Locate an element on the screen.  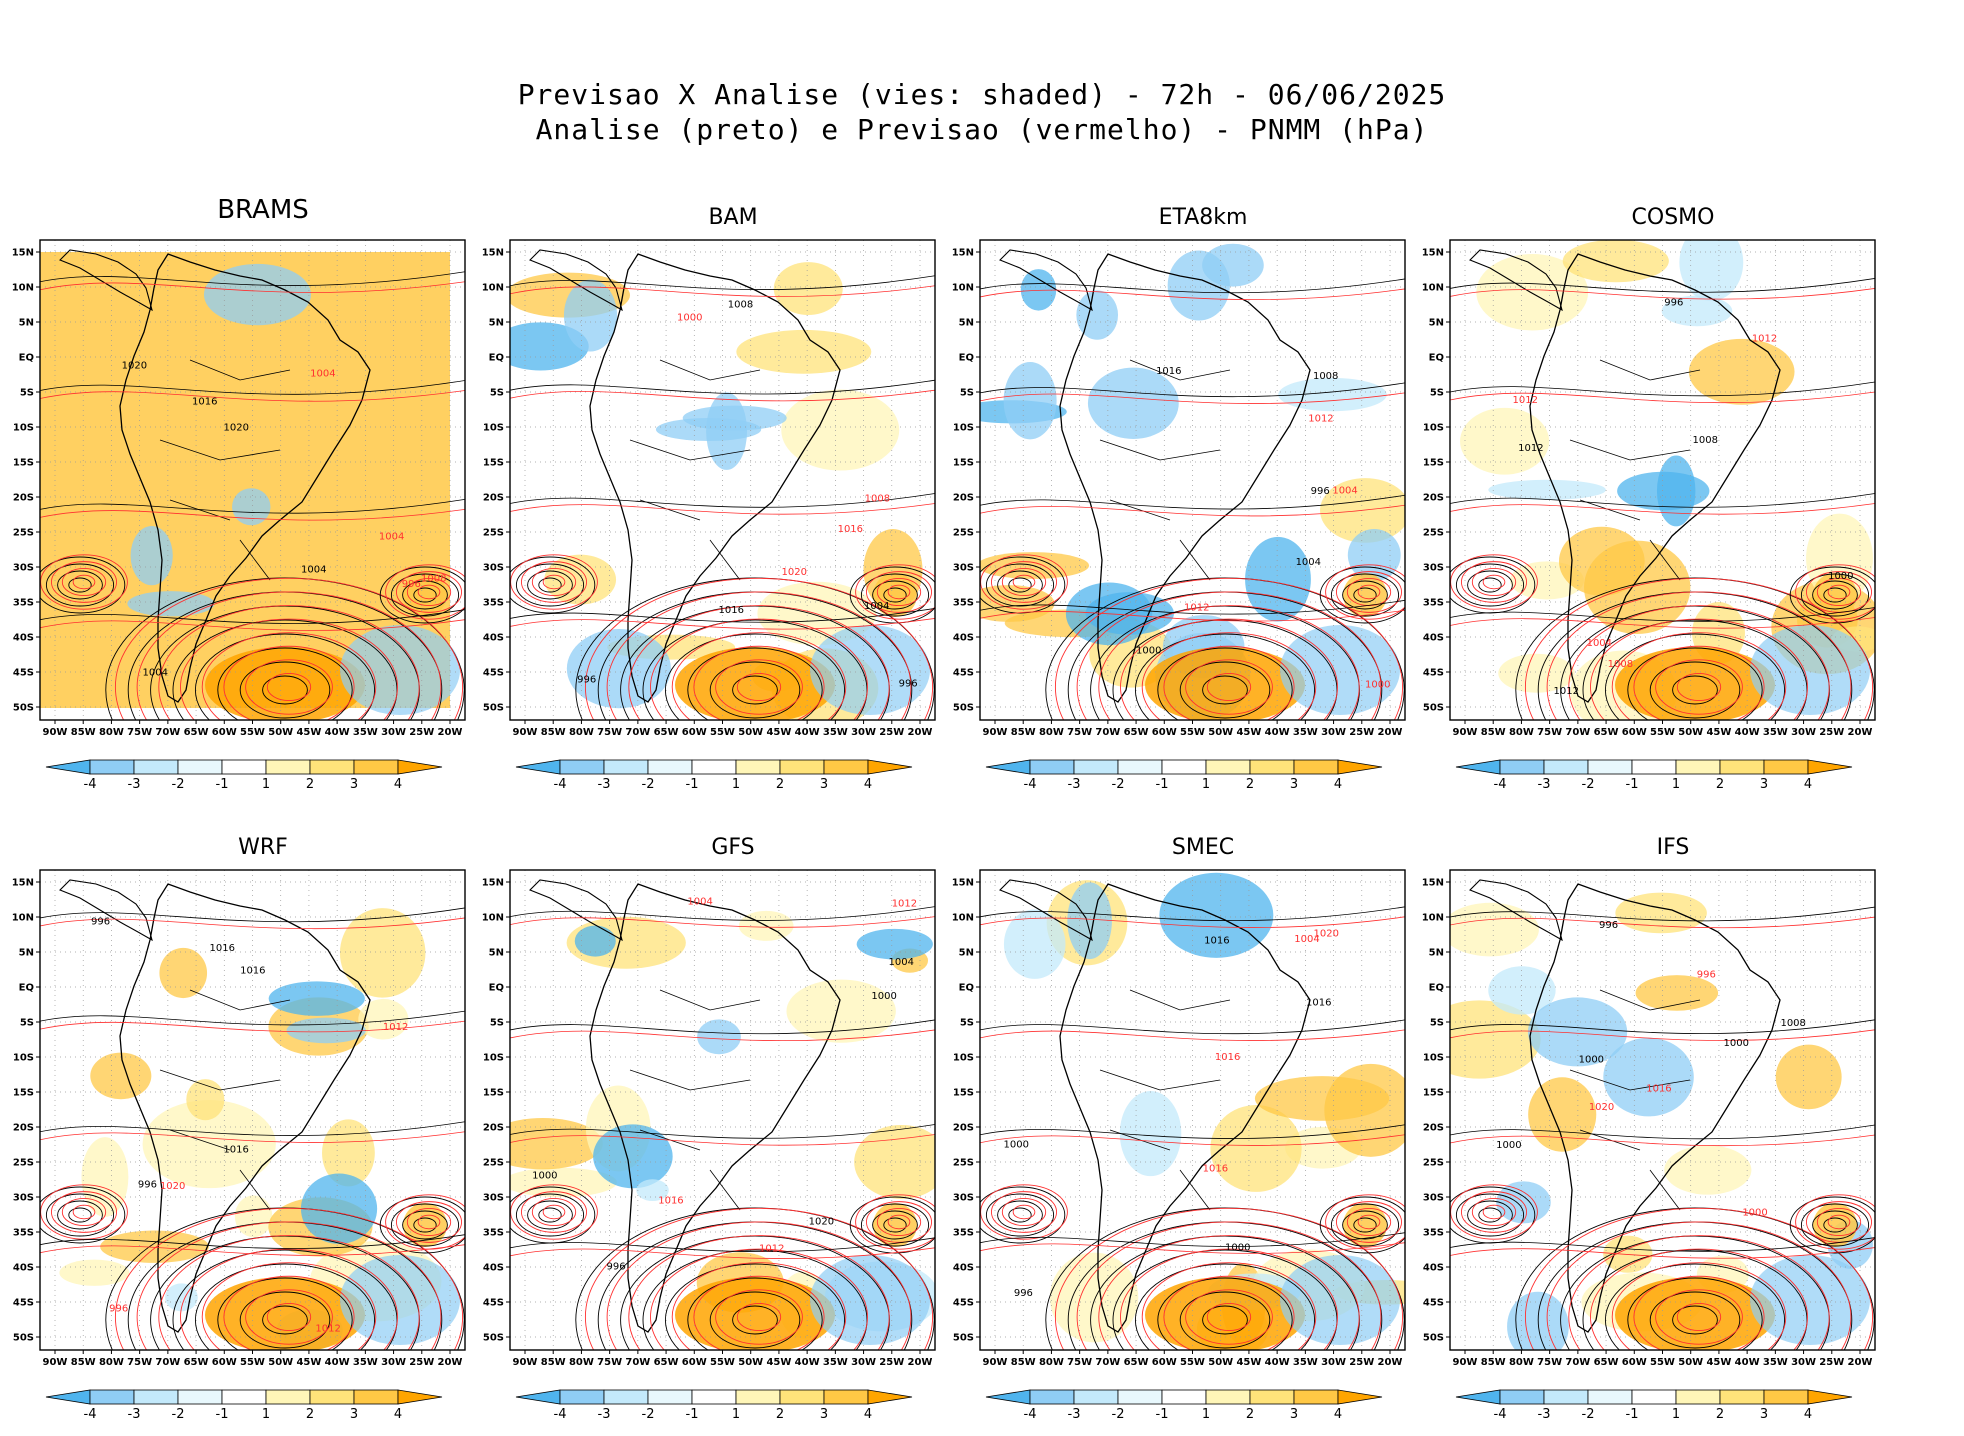
colorbar-label: -1 is located at coordinates (1632, 784).